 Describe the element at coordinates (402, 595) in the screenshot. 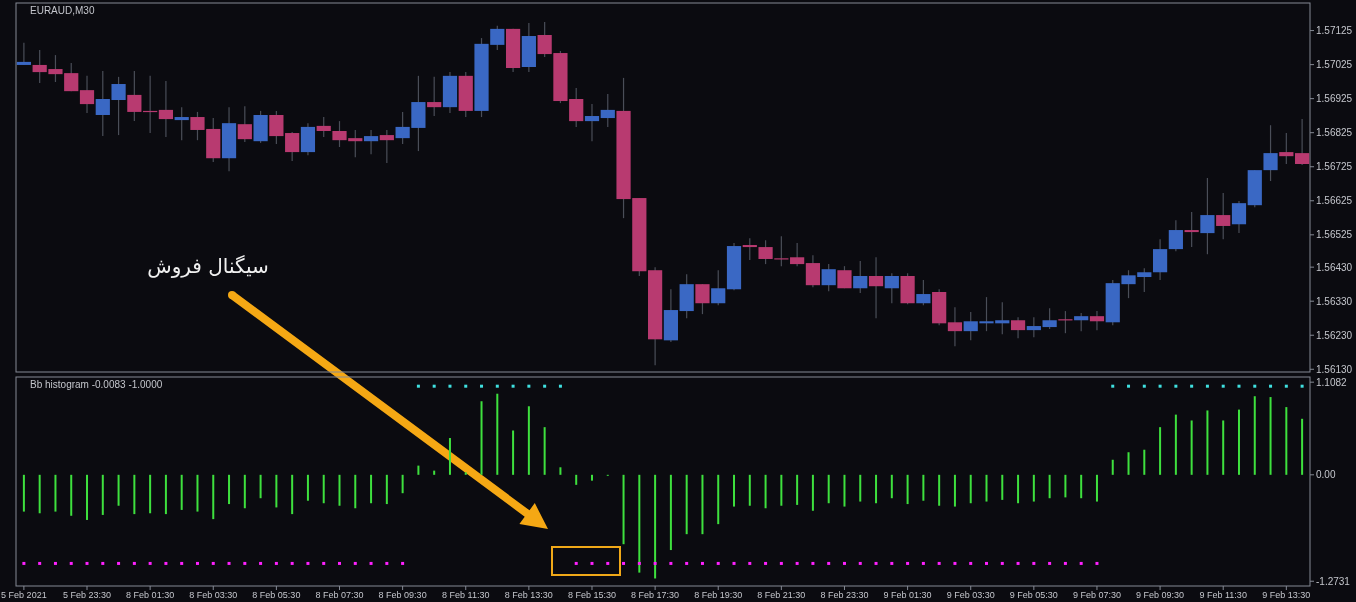

I see `x-tick-label: 8 Feb 09:30` at that location.